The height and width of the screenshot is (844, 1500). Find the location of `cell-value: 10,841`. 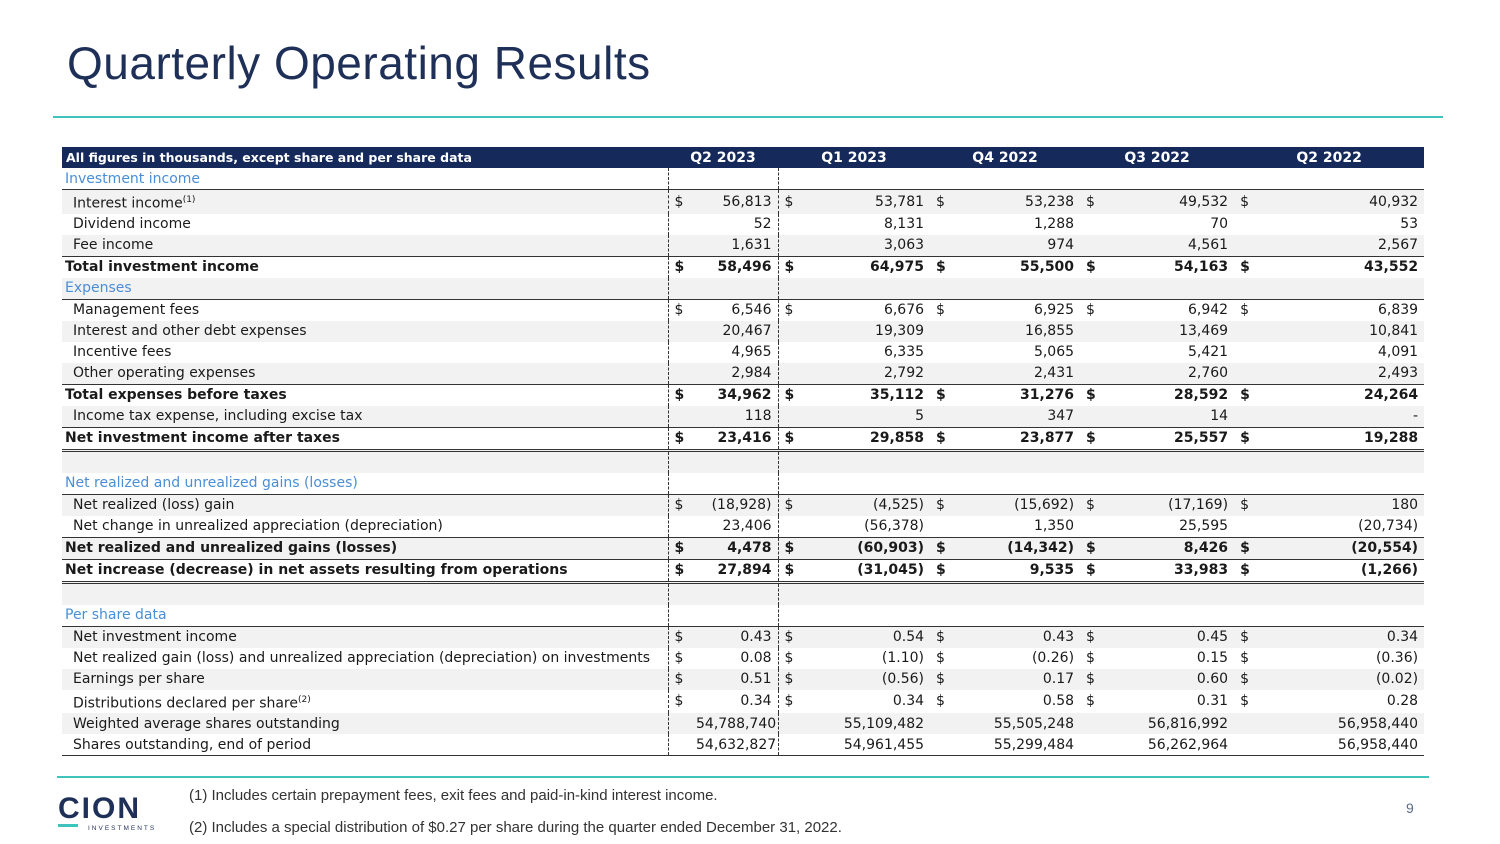

cell-value: 10,841 is located at coordinates (1354, 331).